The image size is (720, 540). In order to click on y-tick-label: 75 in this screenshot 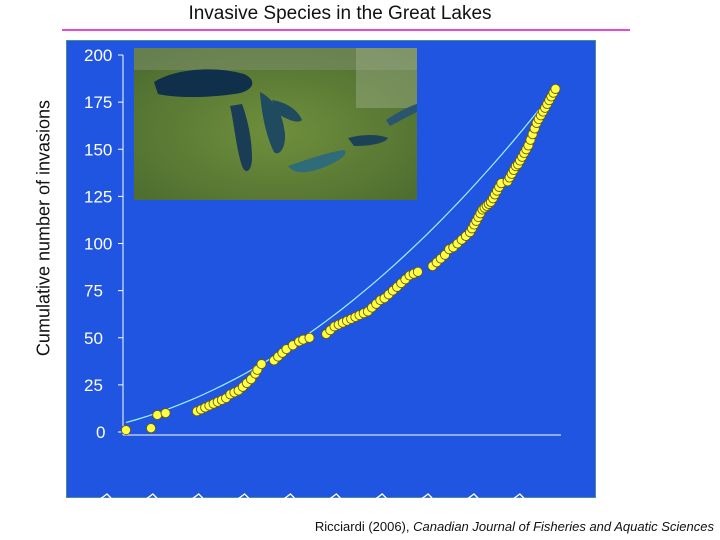, I will do `click(93, 291)`.